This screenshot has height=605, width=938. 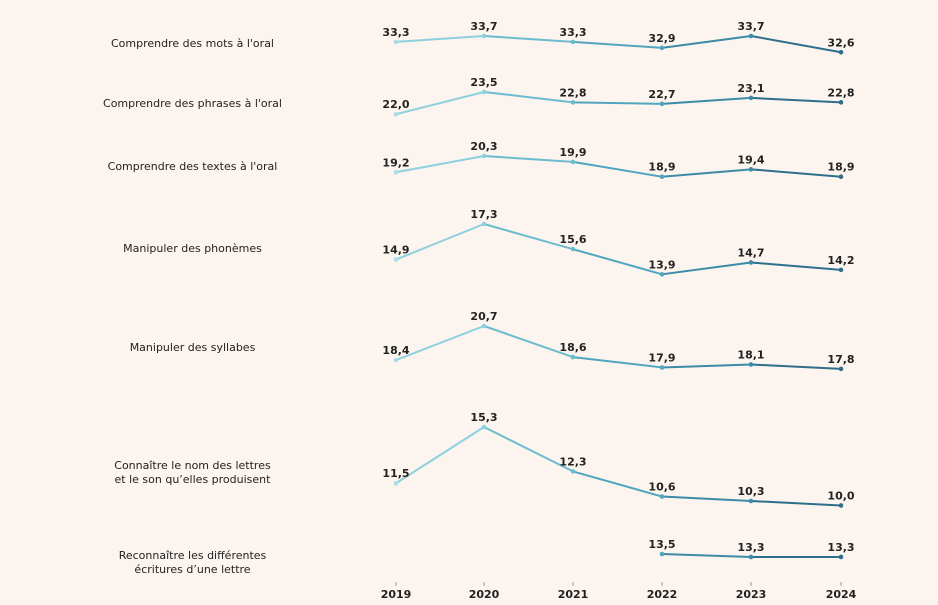 What do you see at coordinates (840, 260) in the screenshot?
I see `value-label: 14,2` at bounding box center [840, 260].